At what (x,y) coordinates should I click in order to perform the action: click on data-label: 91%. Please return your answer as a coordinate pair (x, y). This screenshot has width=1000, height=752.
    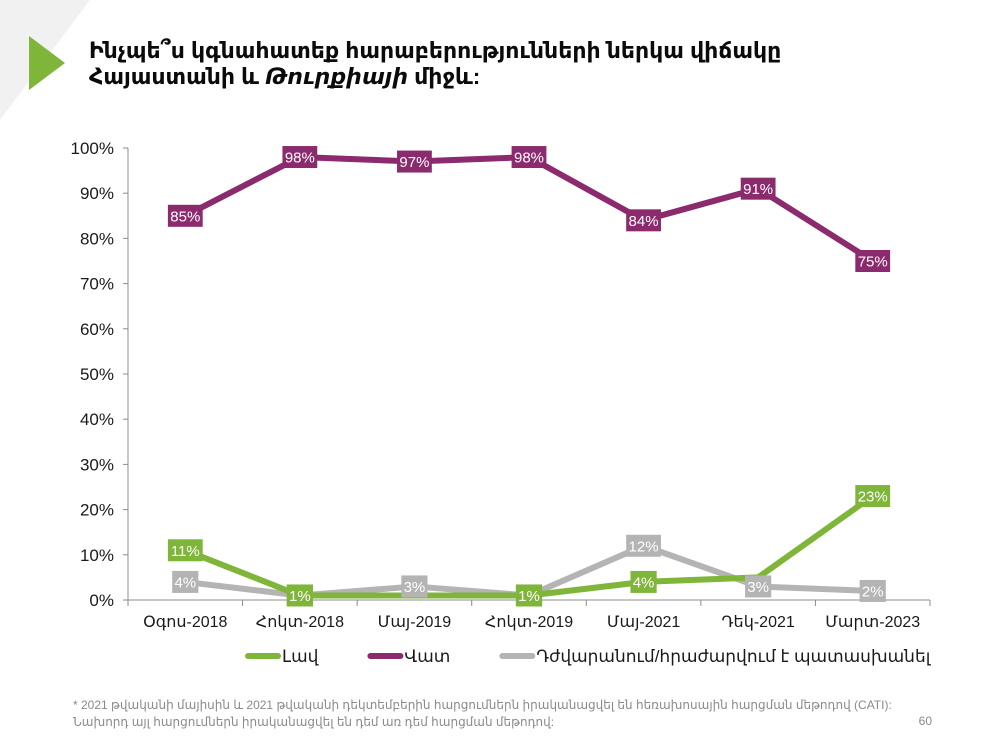
    Looking at the image, I should click on (758, 189).